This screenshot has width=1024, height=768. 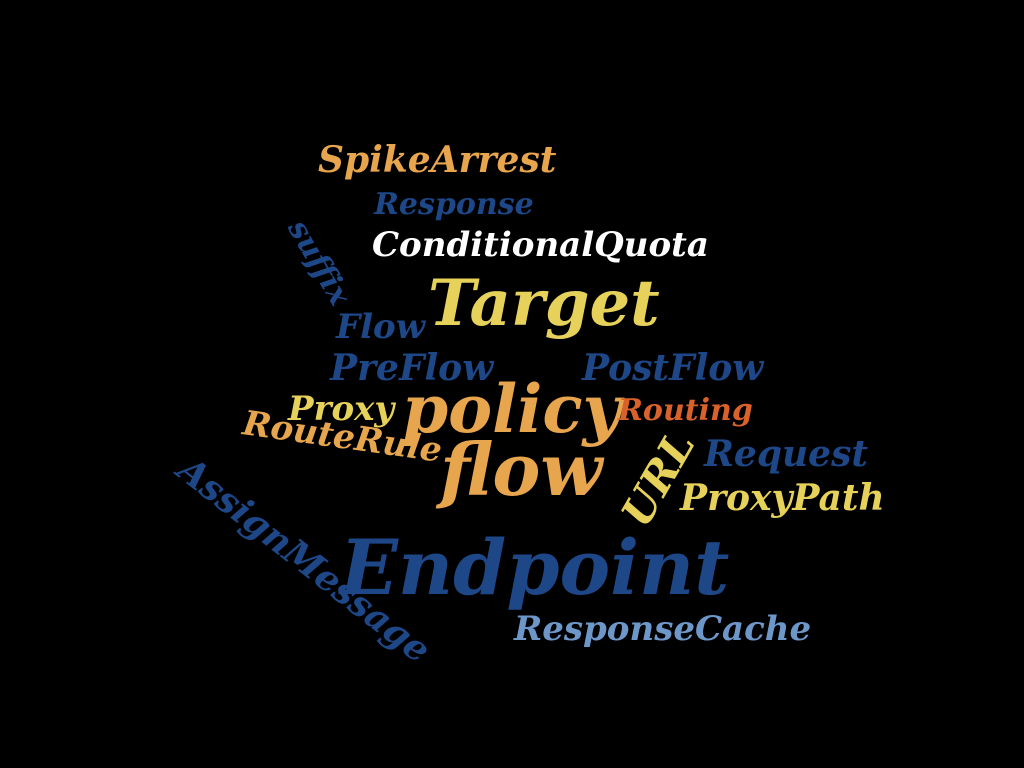 What do you see at coordinates (454, 204) in the screenshot?
I see `word-response: Response` at bounding box center [454, 204].